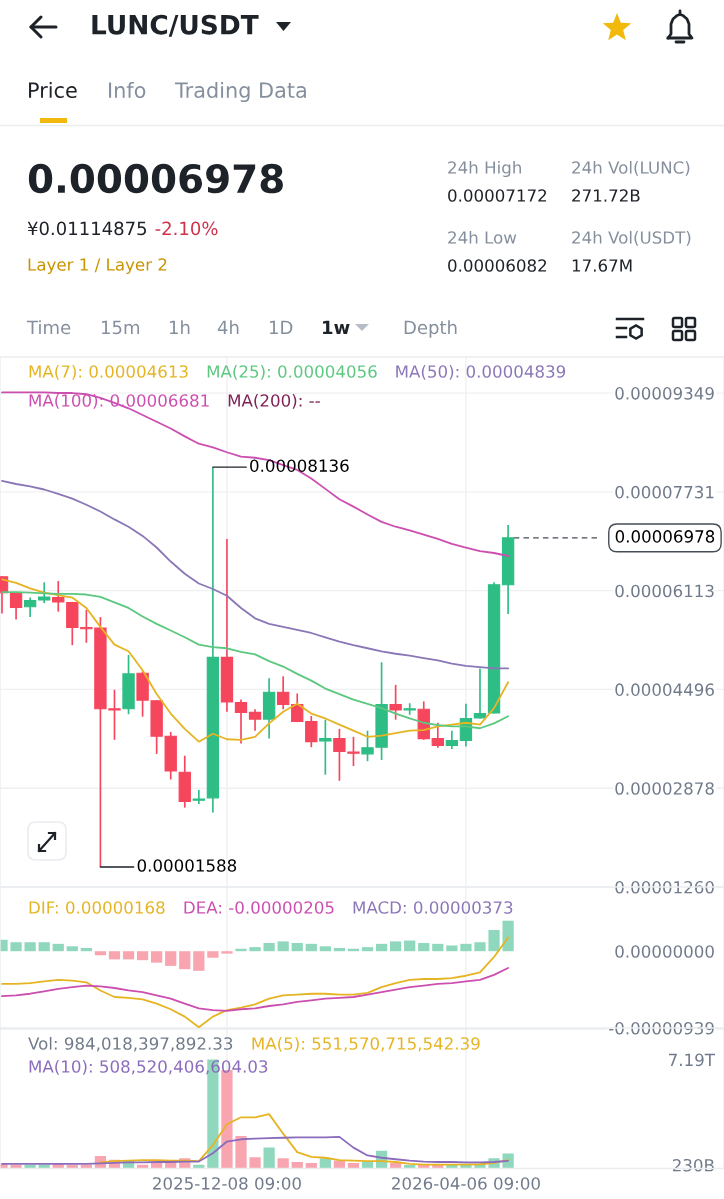 The height and width of the screenshot is (1199, 724). Describe the element at coordinates (606, 195) in the screenshot. I see `text: 271.72B` at that location.